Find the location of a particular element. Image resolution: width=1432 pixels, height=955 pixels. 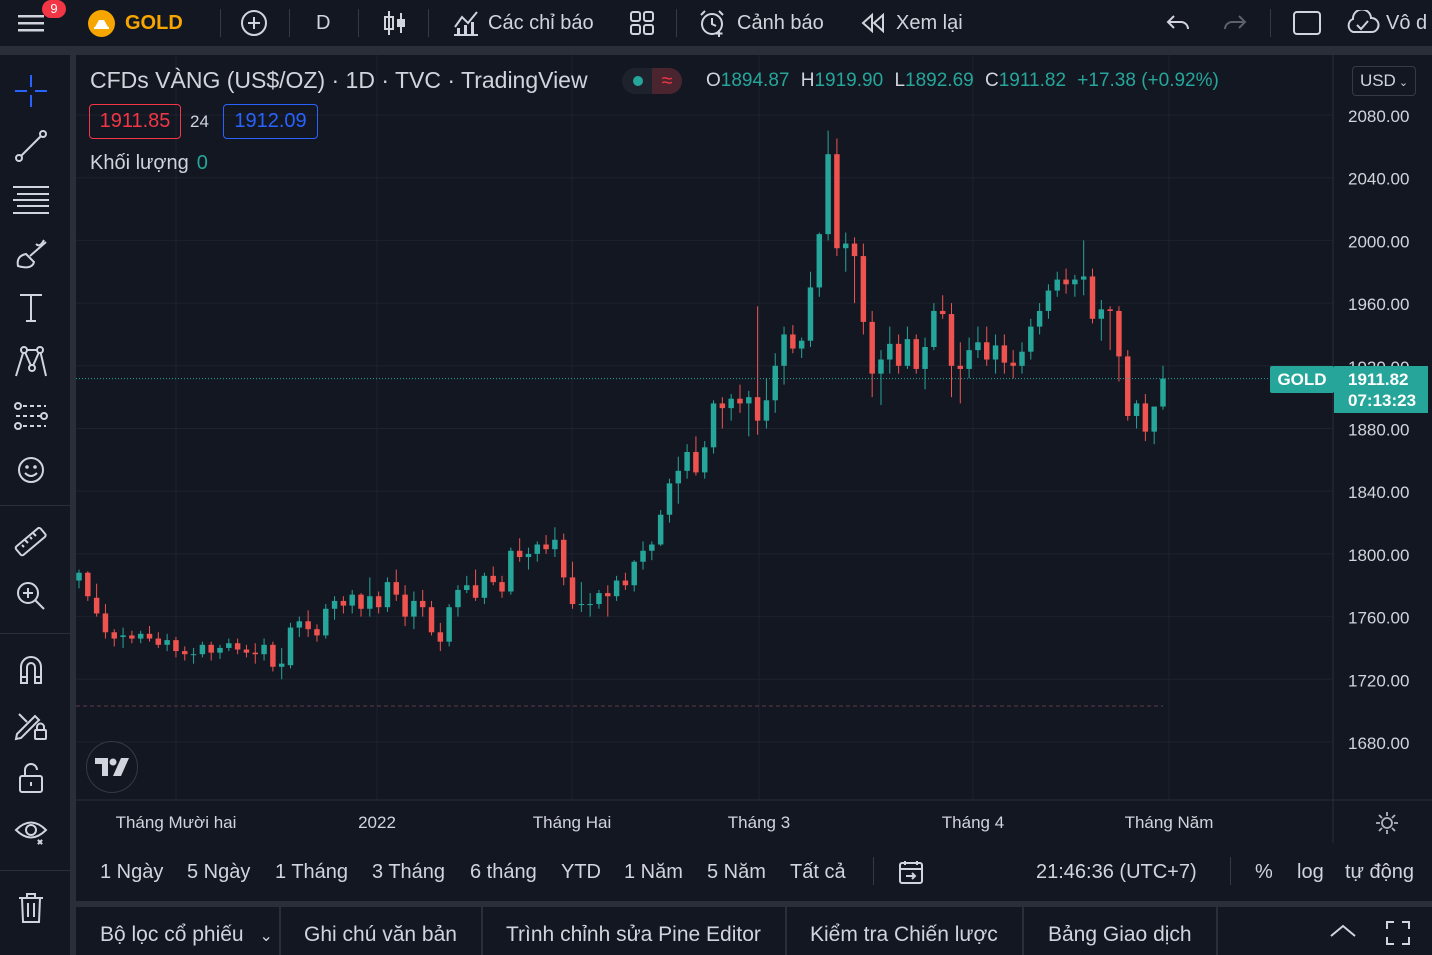

redo-button is located at coordinates (1235, 23).